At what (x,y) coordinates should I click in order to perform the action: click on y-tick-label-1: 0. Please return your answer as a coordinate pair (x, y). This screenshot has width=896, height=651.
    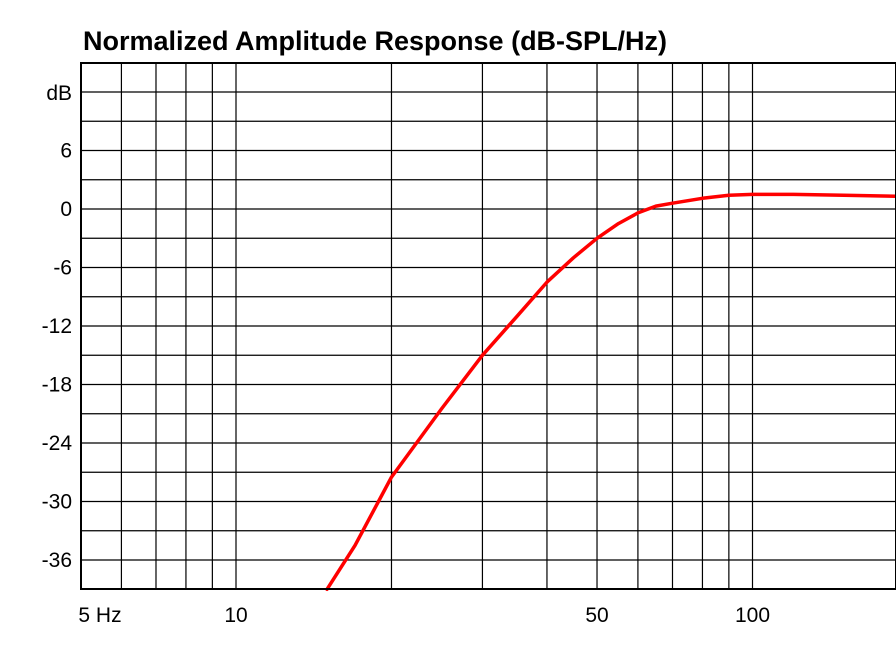
    Looking at the image, I should click on (66, 209).